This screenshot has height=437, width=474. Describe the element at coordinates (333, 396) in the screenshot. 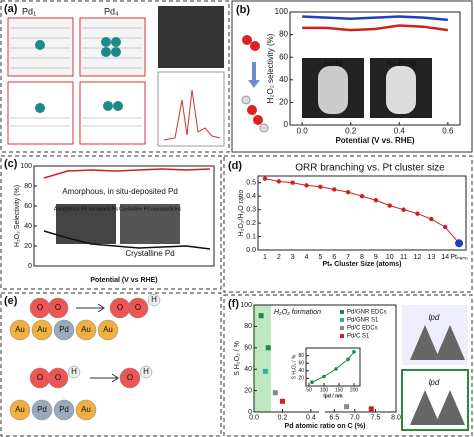

I see `x-axis-label: lpd / nm` at that location.